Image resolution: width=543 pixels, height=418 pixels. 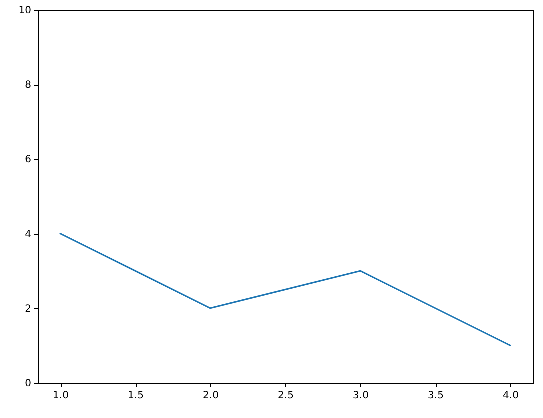 What do you see at coordinates (361, 396) in the screenshot?
I see `x-tick-label: 3.0` at bounding box center [361, 396].